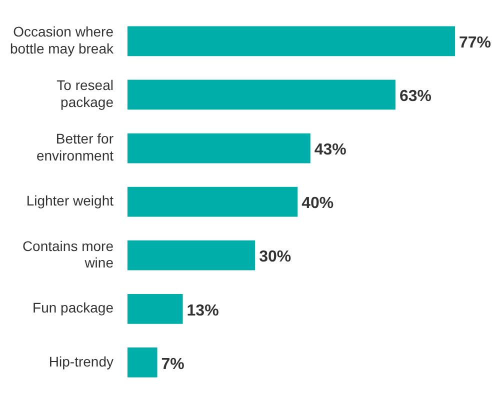  Describe the element at coordinates (73, 308) in the screenshot. I see `y-tick-label: Fun package` at that location.